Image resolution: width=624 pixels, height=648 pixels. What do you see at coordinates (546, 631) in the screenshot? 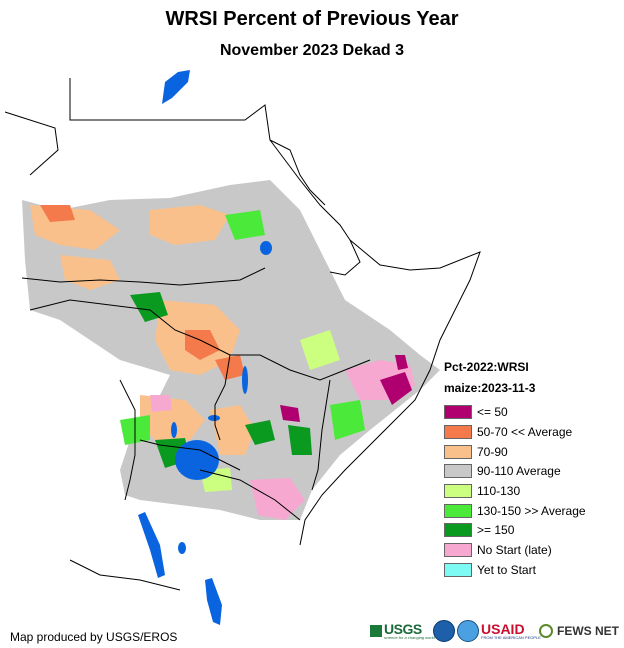
I see `globe-icon` at bounding box center [546, 631].